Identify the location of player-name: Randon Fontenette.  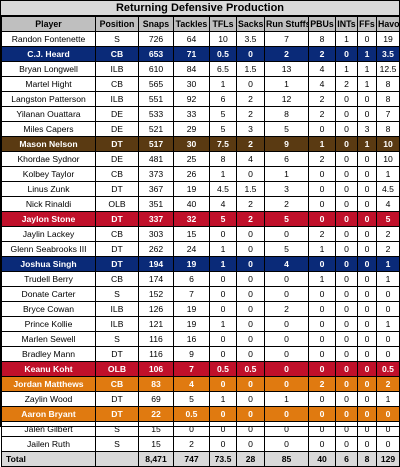
(48, 39).